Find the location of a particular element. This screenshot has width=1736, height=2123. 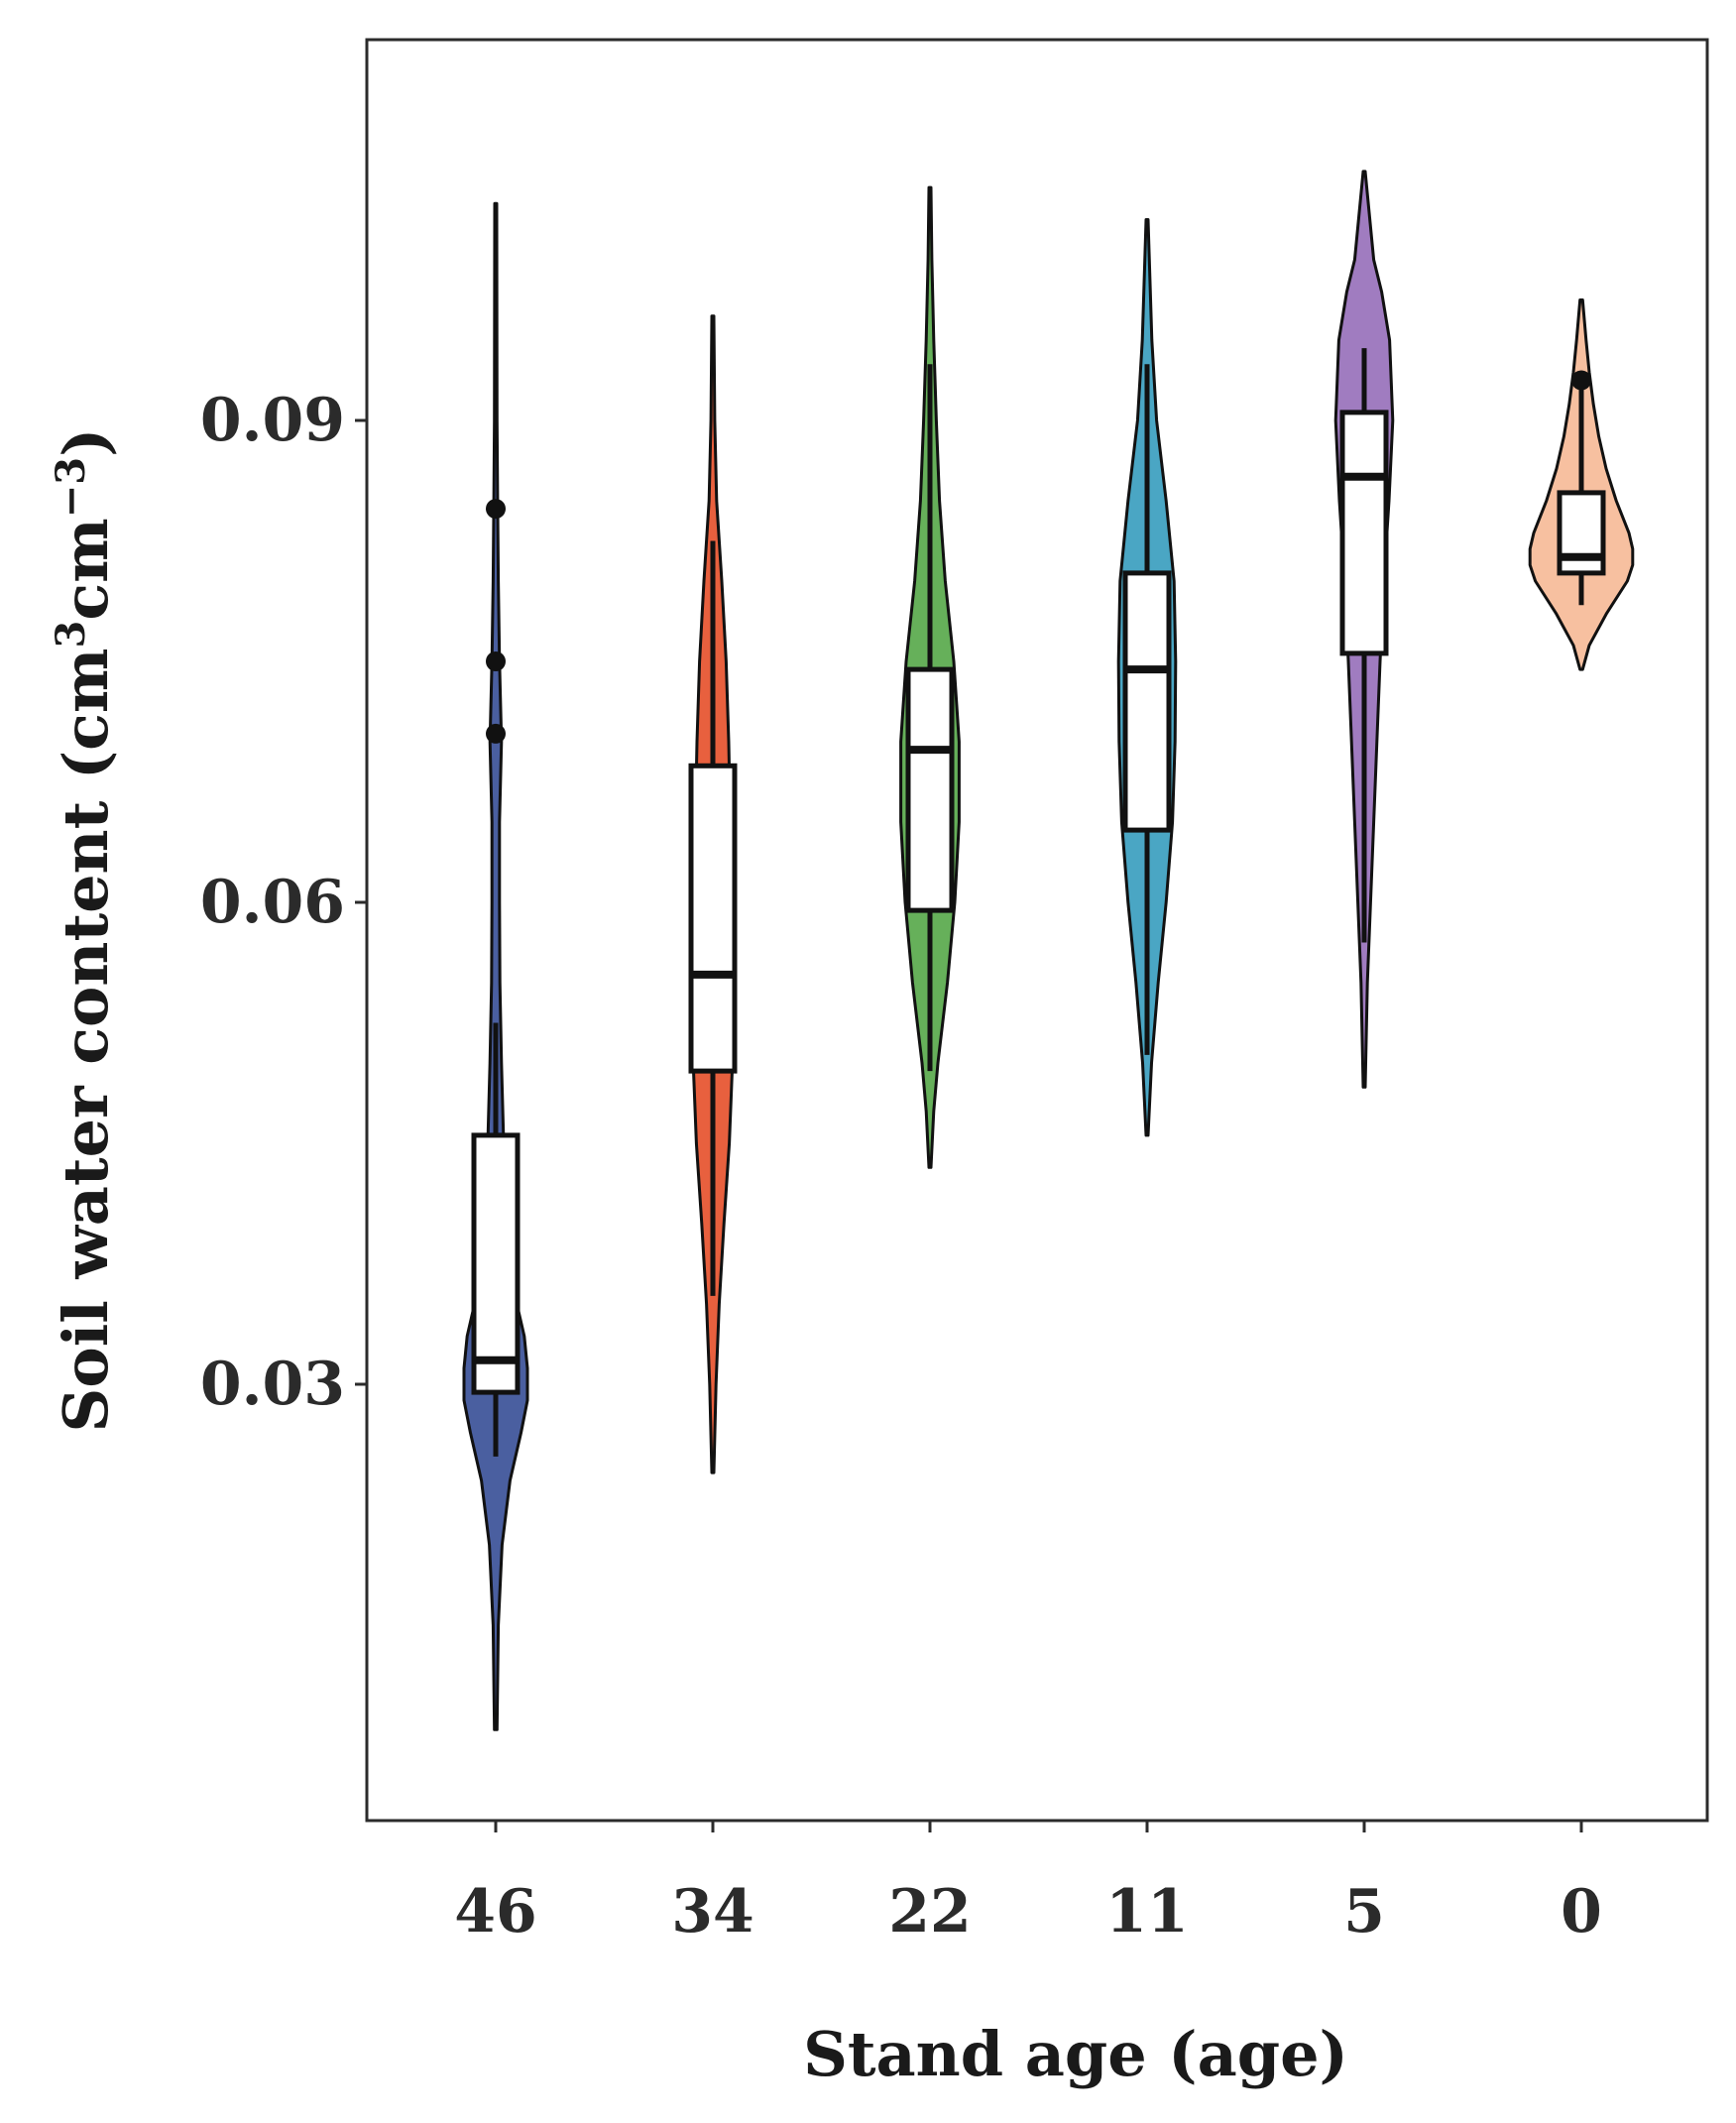

y-tick-label: 0.06 is located at coordinates (272, 902).